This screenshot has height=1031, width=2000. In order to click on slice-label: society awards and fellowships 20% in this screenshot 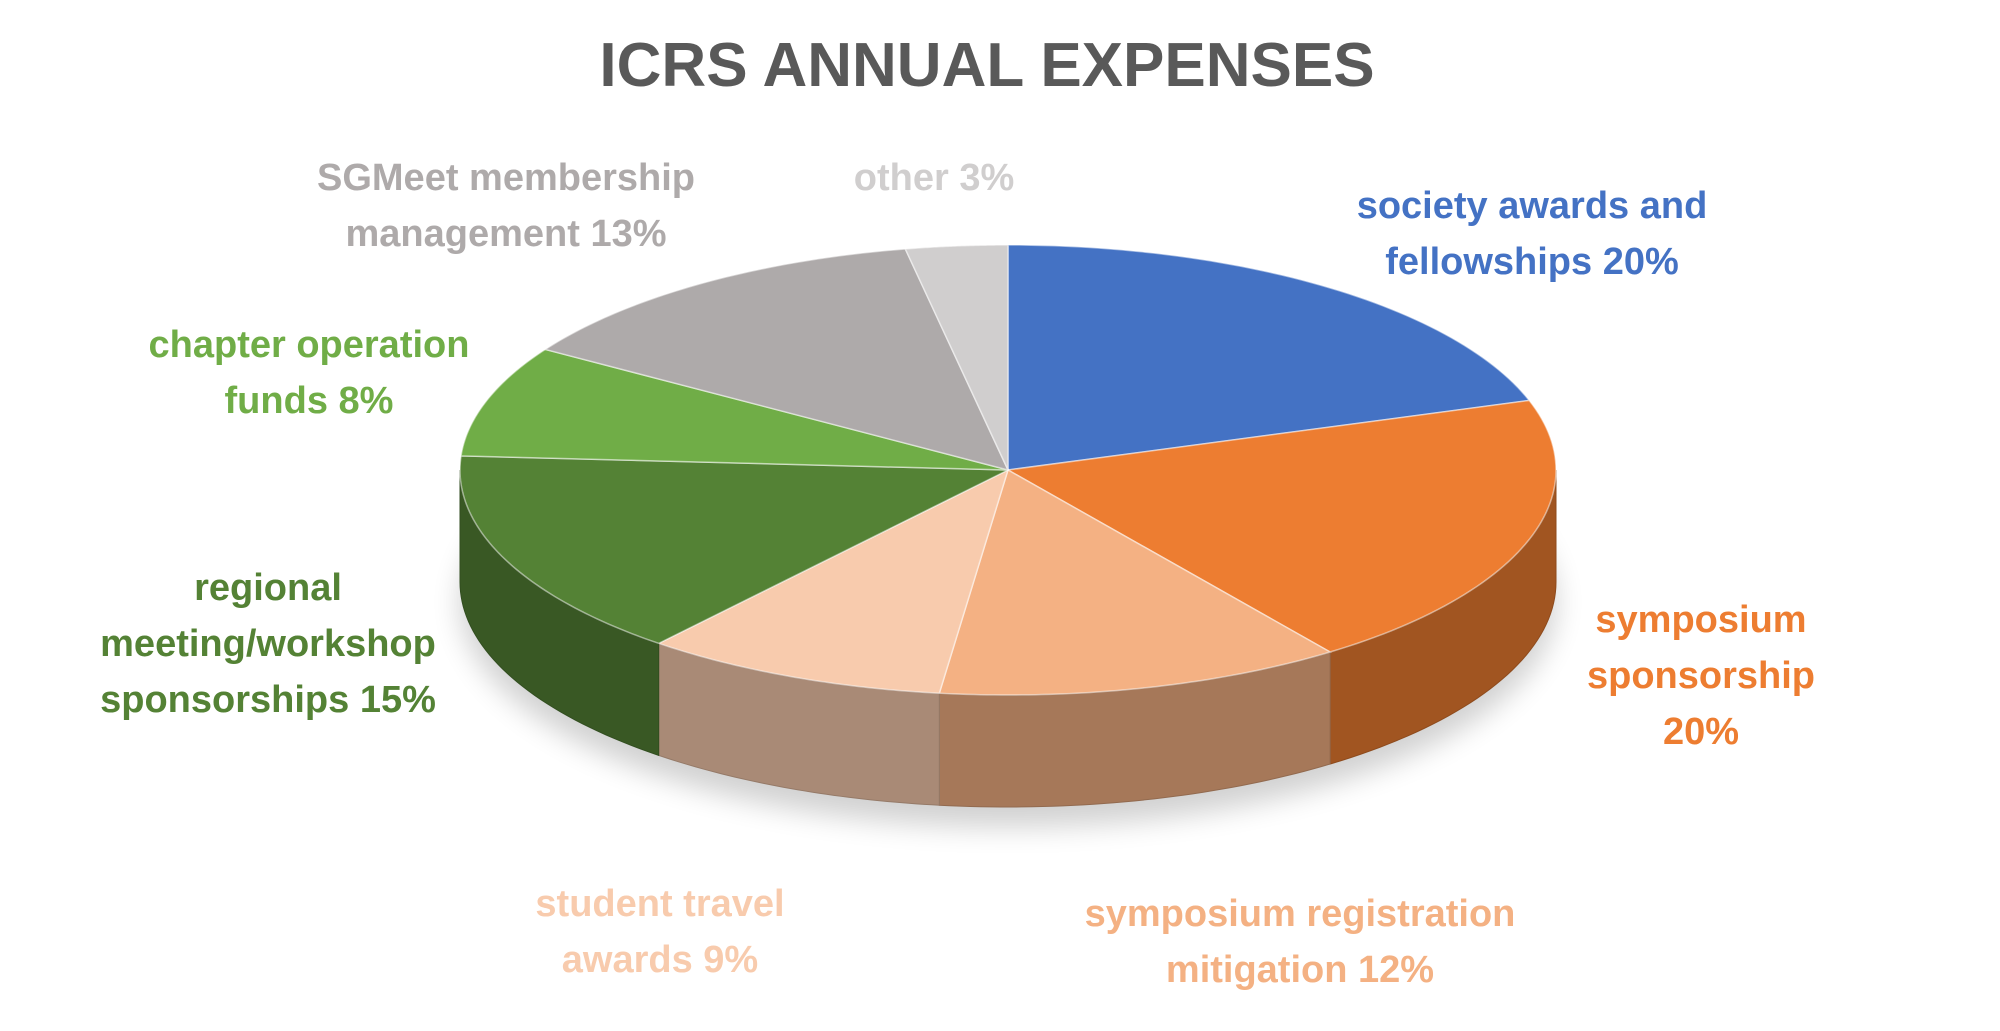, I will do `click(1532, 234)`.